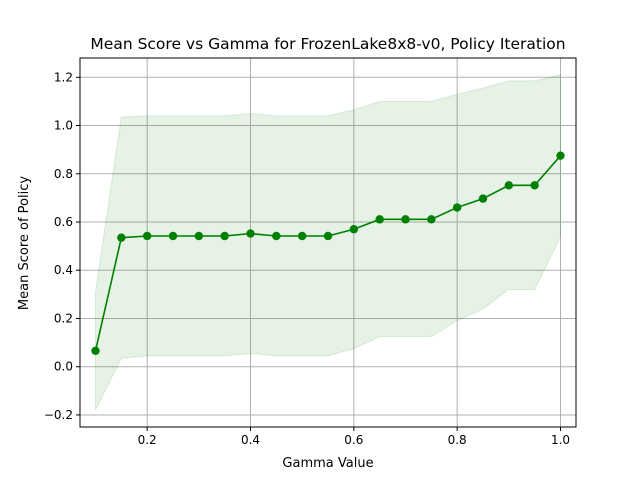  I want to click on x-tick-label: 0.4, so click(250, 440).